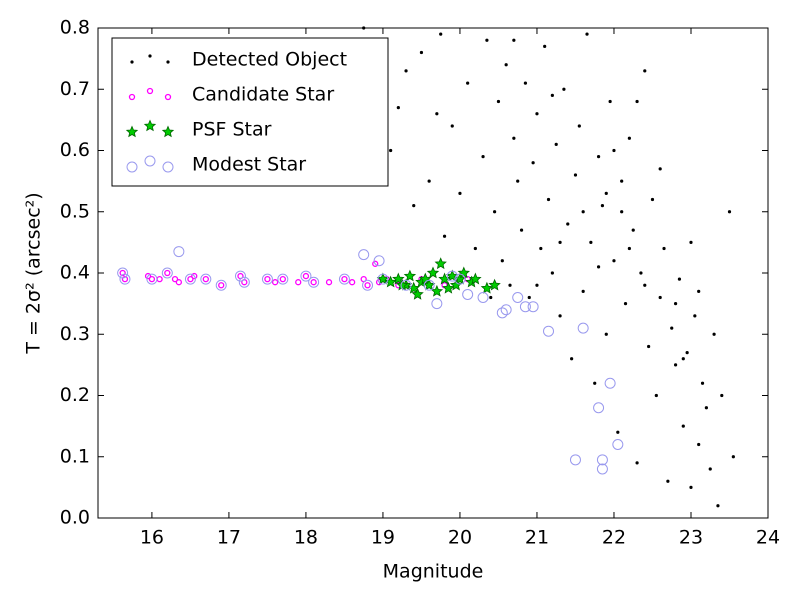  I want to click on x-tick-label: 20, so click(460, 538).